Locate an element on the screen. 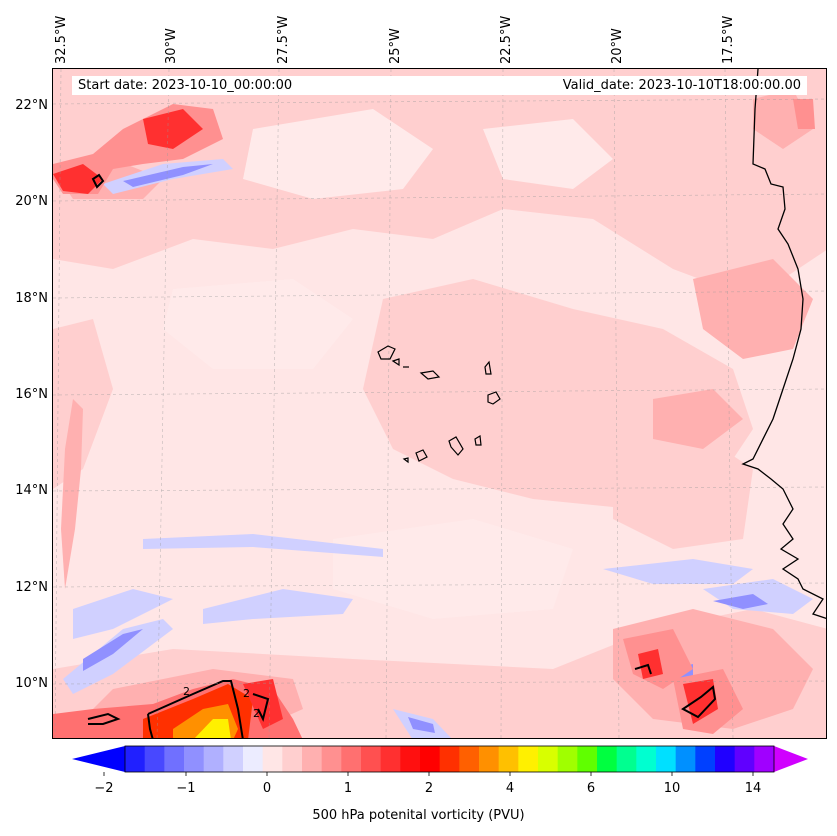  lon-label-25W: 25°W is located at coordinates (395, 46).